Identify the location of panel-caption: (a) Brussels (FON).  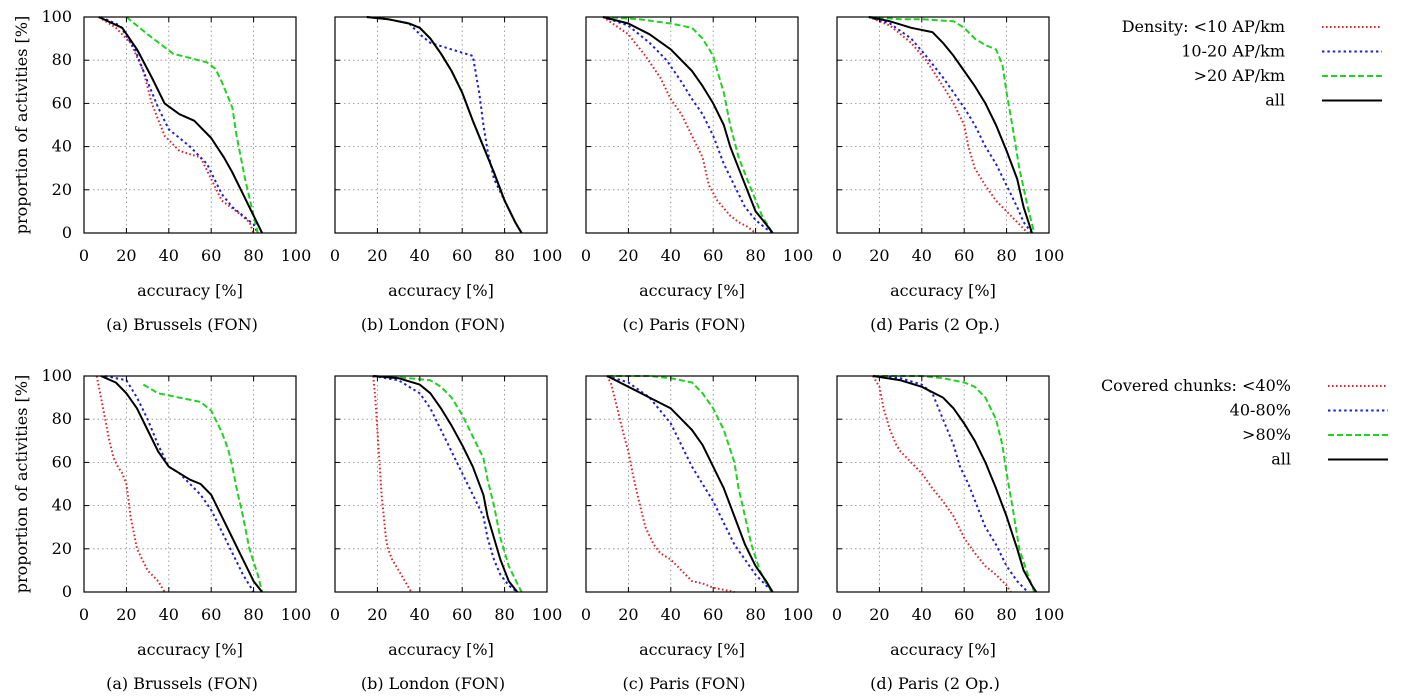
(182, 324).